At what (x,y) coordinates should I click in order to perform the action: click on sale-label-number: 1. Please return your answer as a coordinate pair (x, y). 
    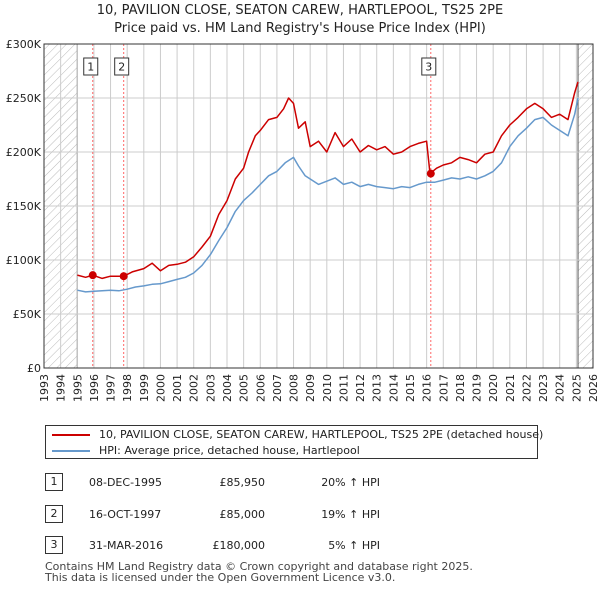
    Looking at the image, I should click on (90, 67).